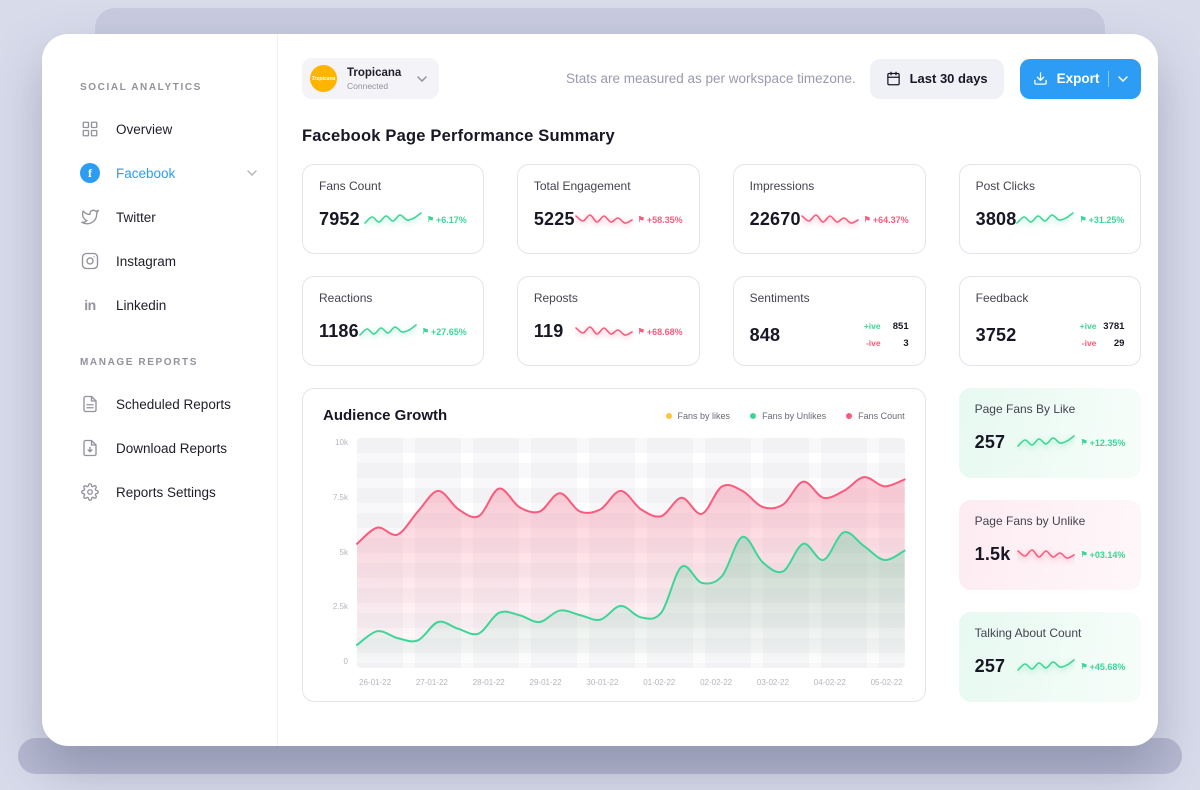 The width and height of the screenshot is (1200, 790). What do you see at coordinates (608, 209) in the screenshot?
I see `stat-card-total-engagement: Total Engagement 5225 ⚑ +58.35%` at bounding box center [608, 209].